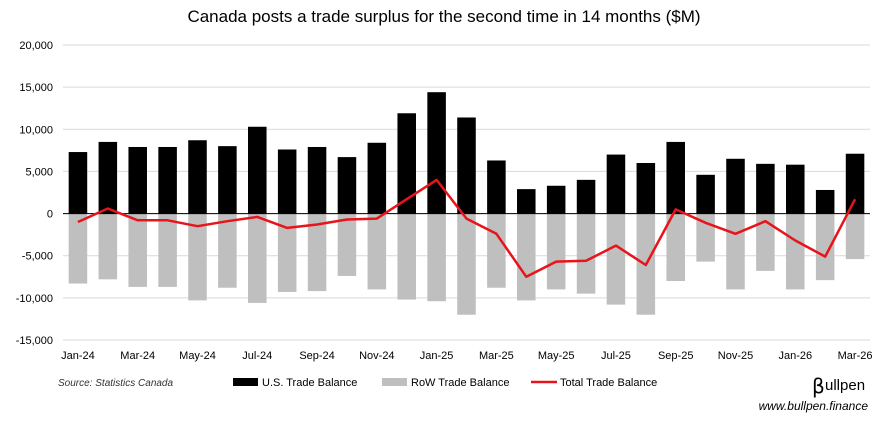 This screenshot has height=423, width=888. I want to click on y-tick-label: -15,000, so click(34, 341).